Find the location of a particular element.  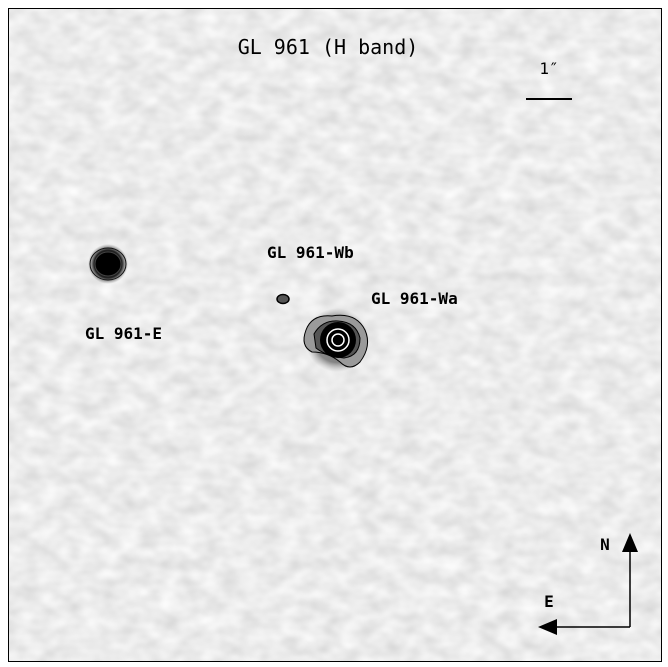

source-wa is located at coordinates (336, 340).